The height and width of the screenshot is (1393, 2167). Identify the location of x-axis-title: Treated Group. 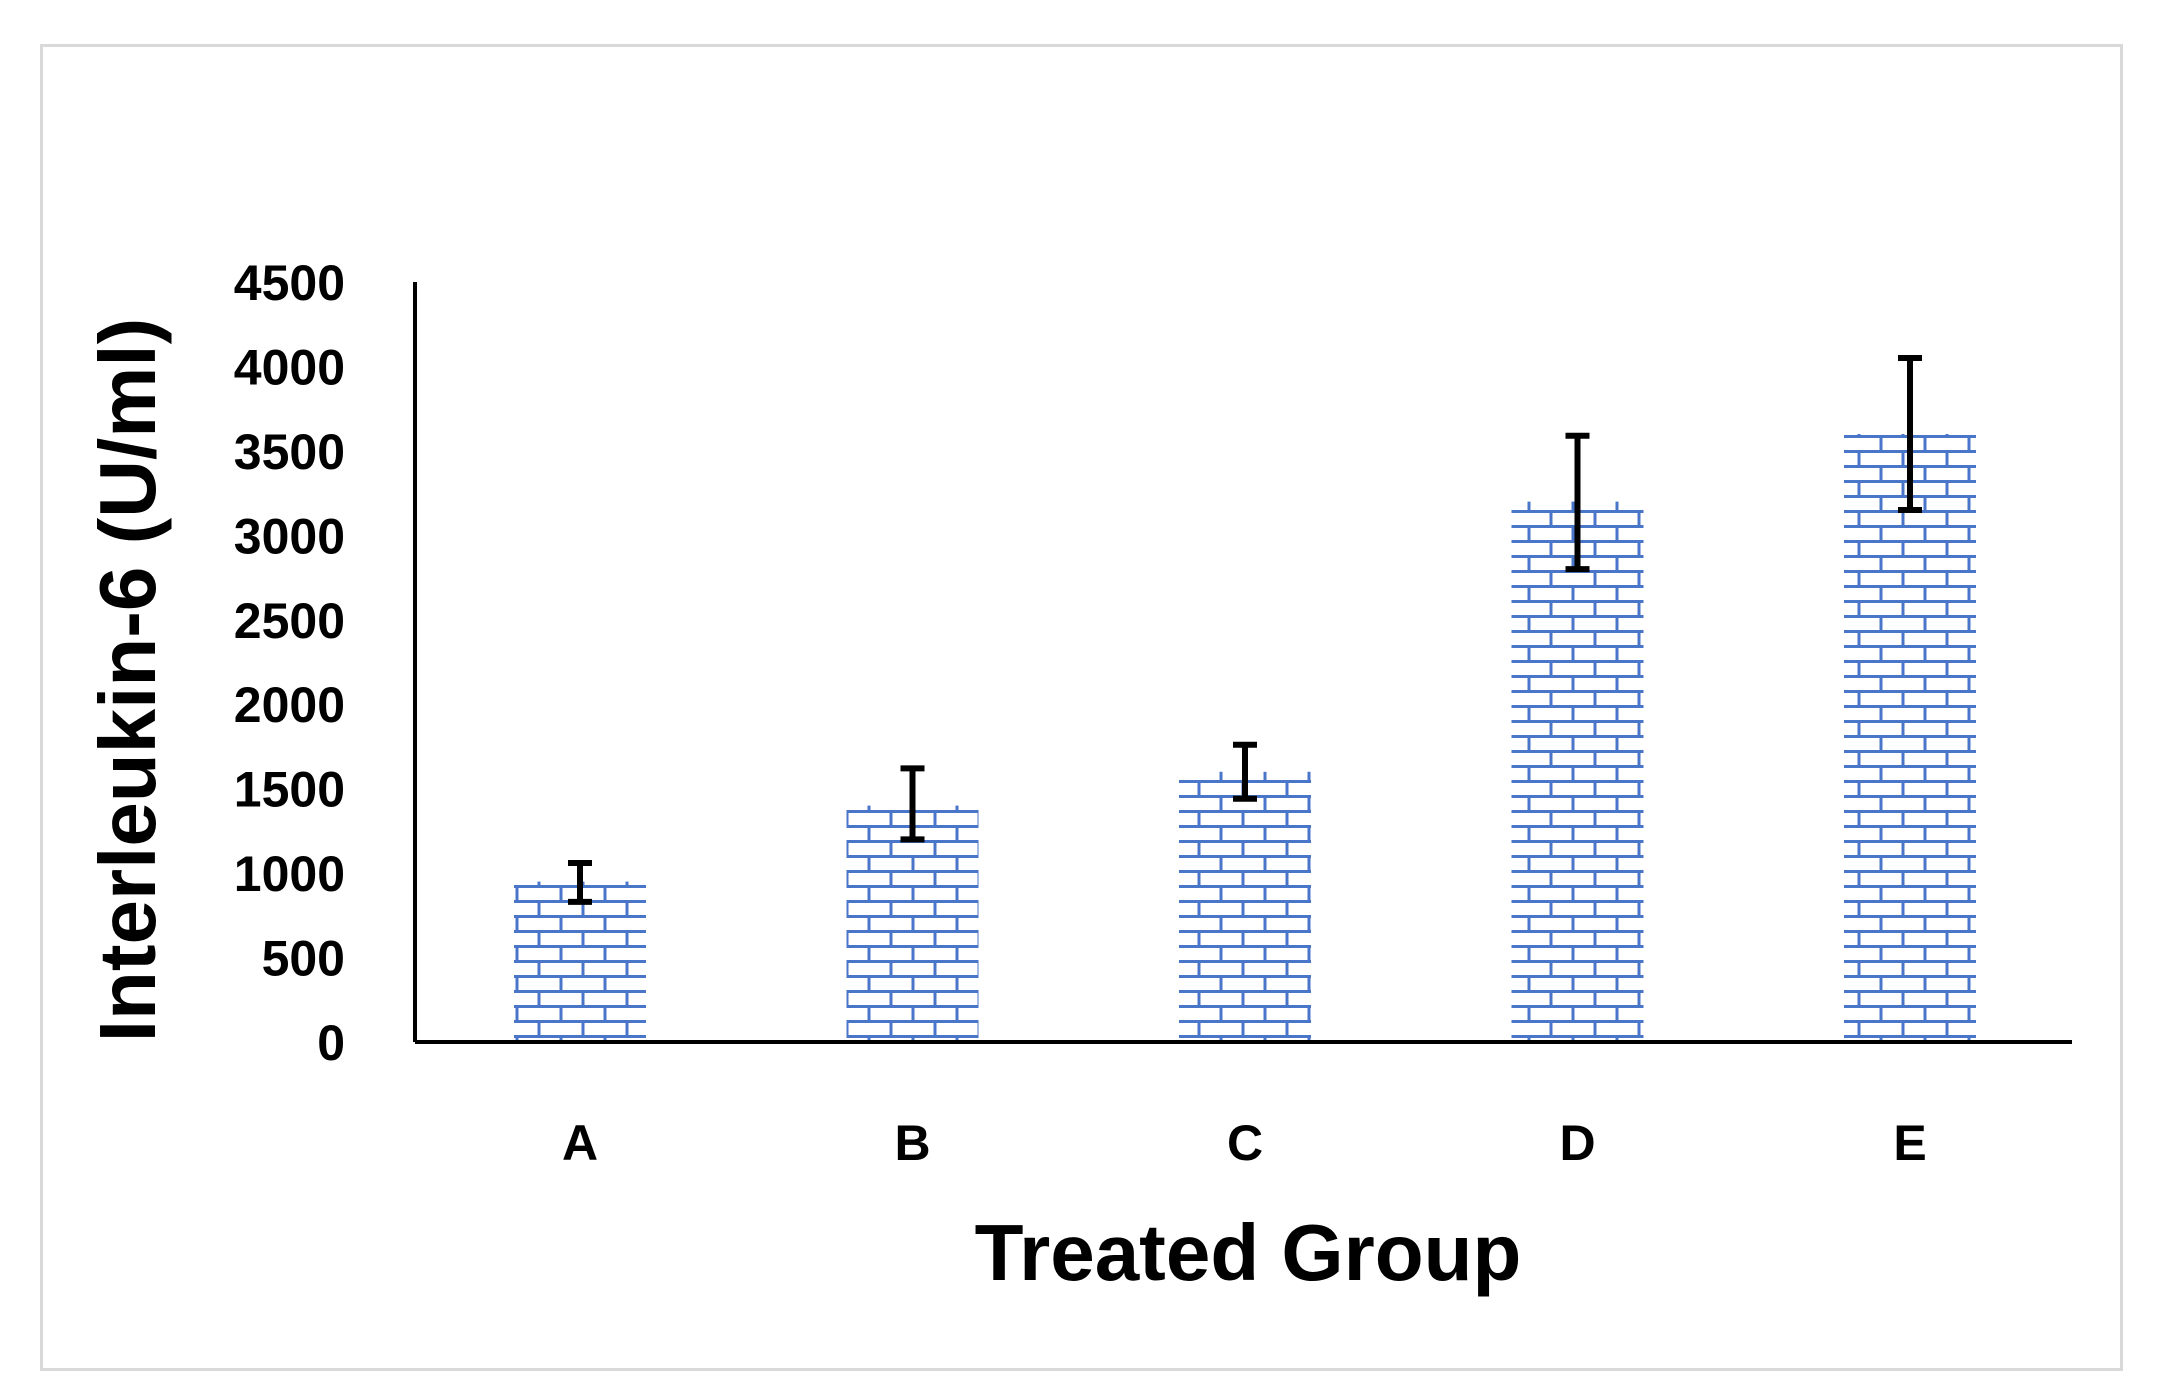
(1248, 1252).